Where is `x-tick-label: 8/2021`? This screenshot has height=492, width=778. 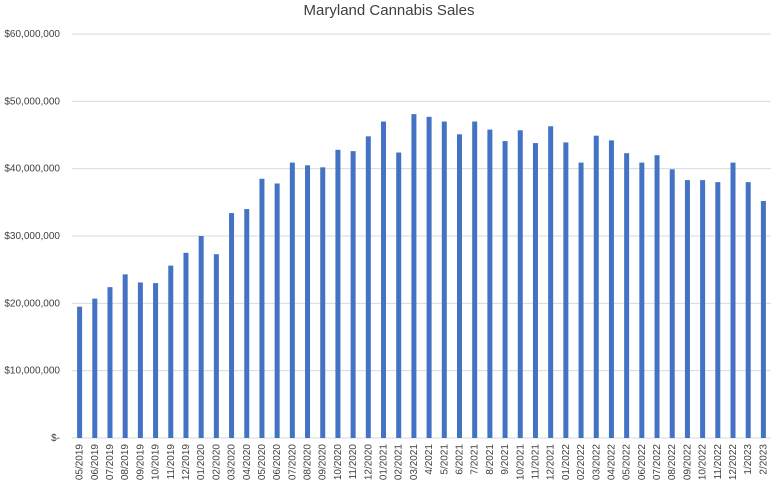 x-tick-label: 8/2021 is located at coordinates (490, 459).